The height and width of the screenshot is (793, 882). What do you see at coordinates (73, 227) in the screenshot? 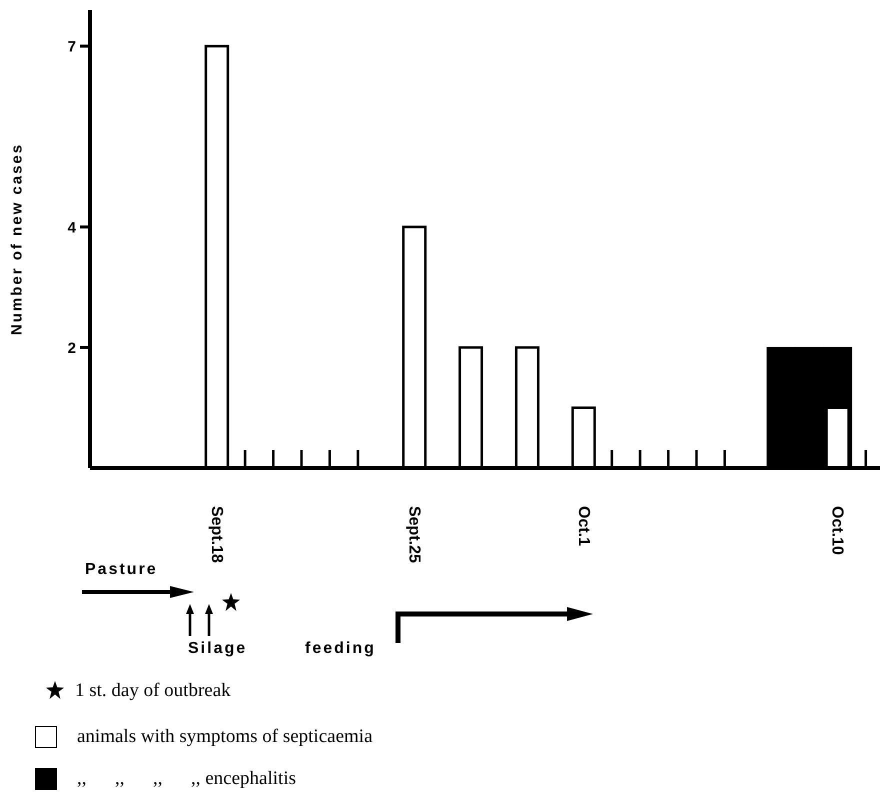
I see `y-tick-label: 4` at bounding box center [73, 227].